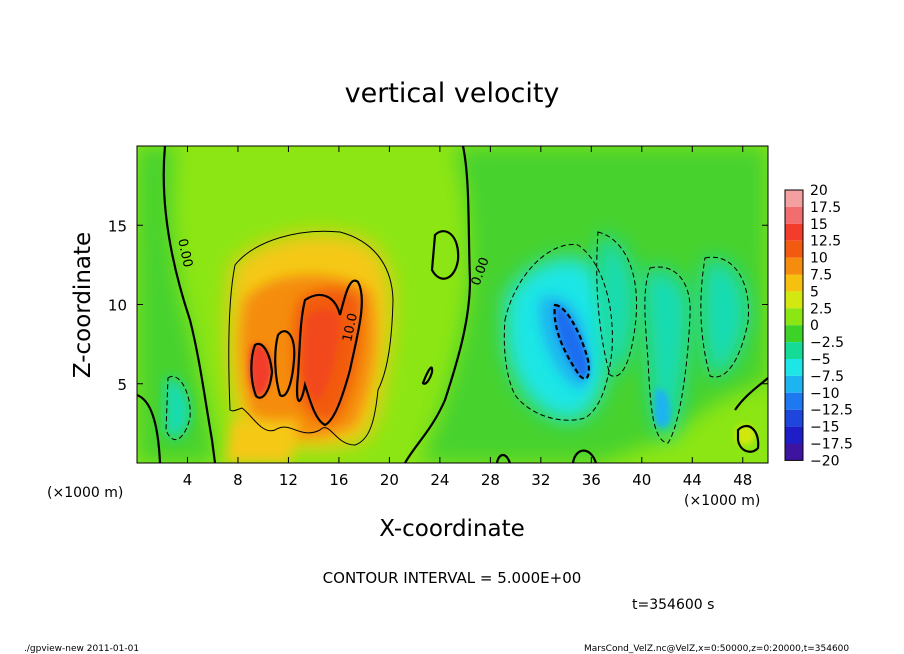 This screenshot has width=904, height=654. What do you see at coordinates (827, 343) in the screenshot?
I see `colorbar-label: −2.5` at bounding box center [827, 343].